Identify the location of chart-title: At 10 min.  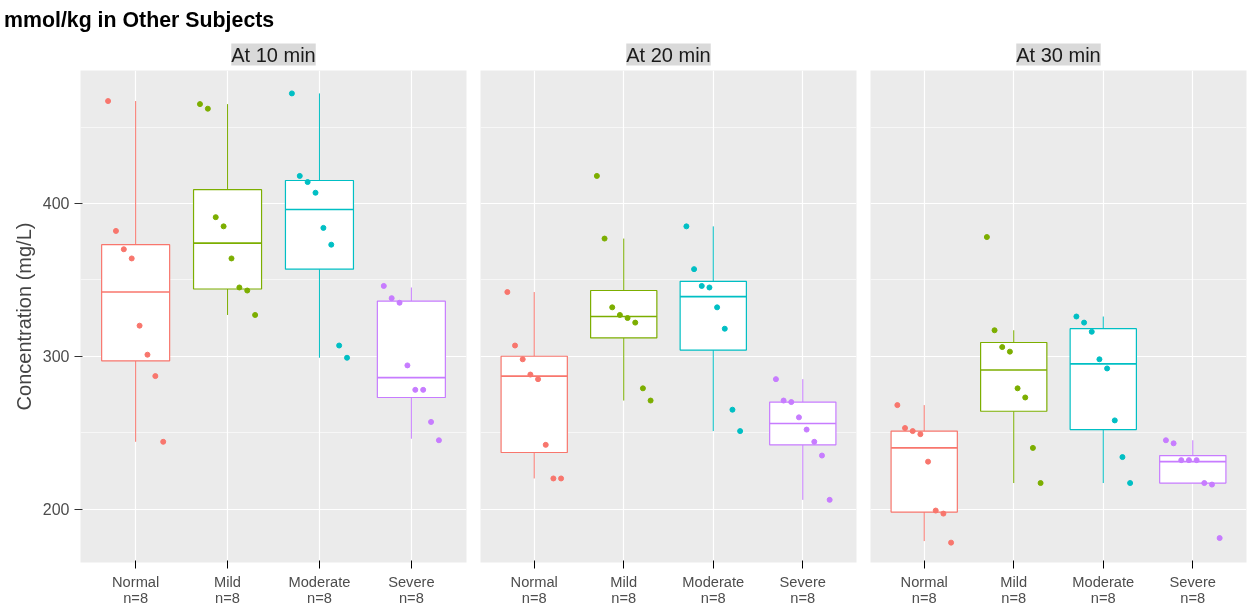
(273, 54).